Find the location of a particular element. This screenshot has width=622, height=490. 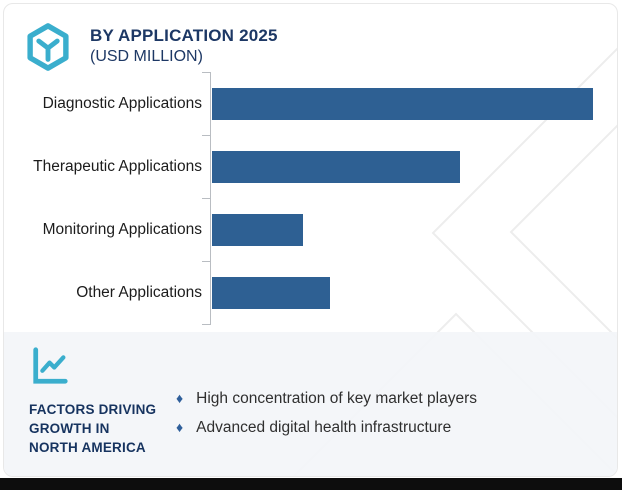

factors-heading-line: GROWTH IN is located at coordinates (69, 428).